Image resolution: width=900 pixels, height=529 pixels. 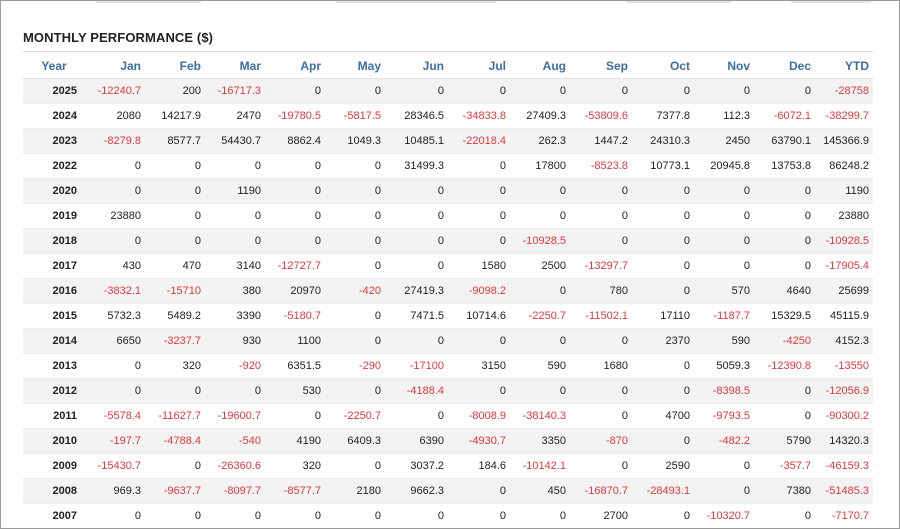 I want to click on month-value-cell: -28493.1, so click(x=663, y=491).